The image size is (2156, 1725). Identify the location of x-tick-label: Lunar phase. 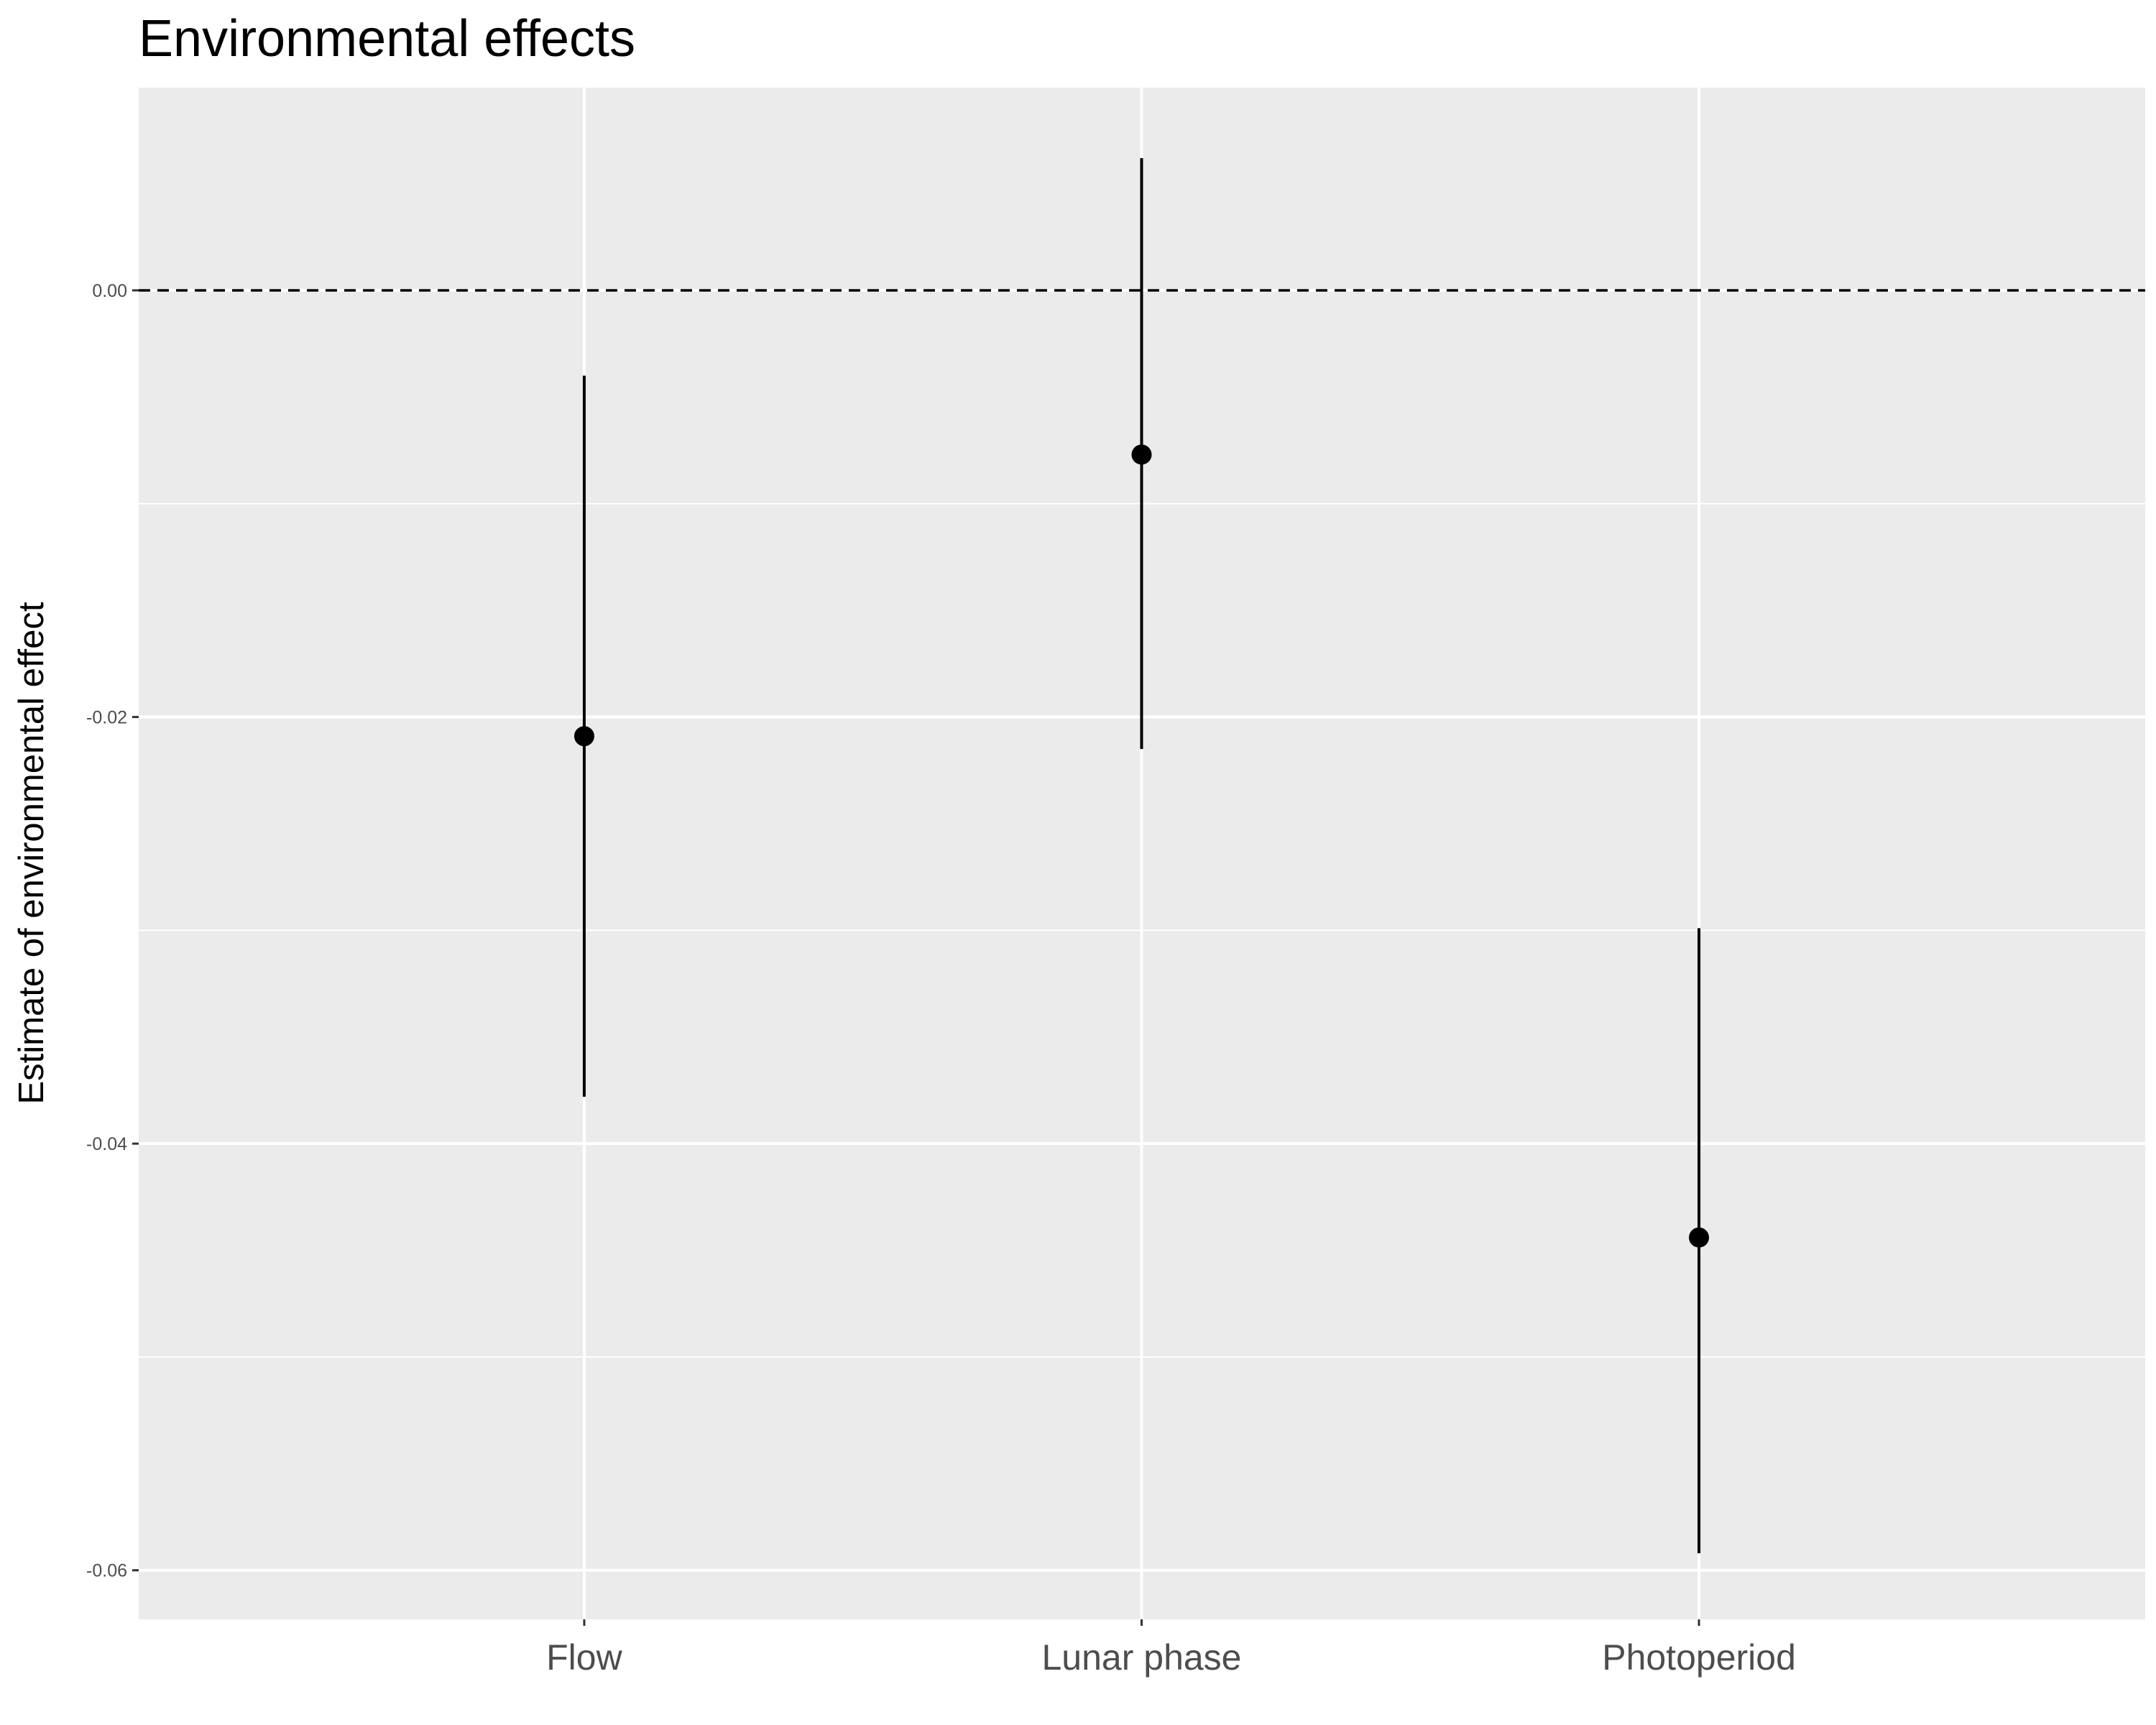
(1141, 1657).